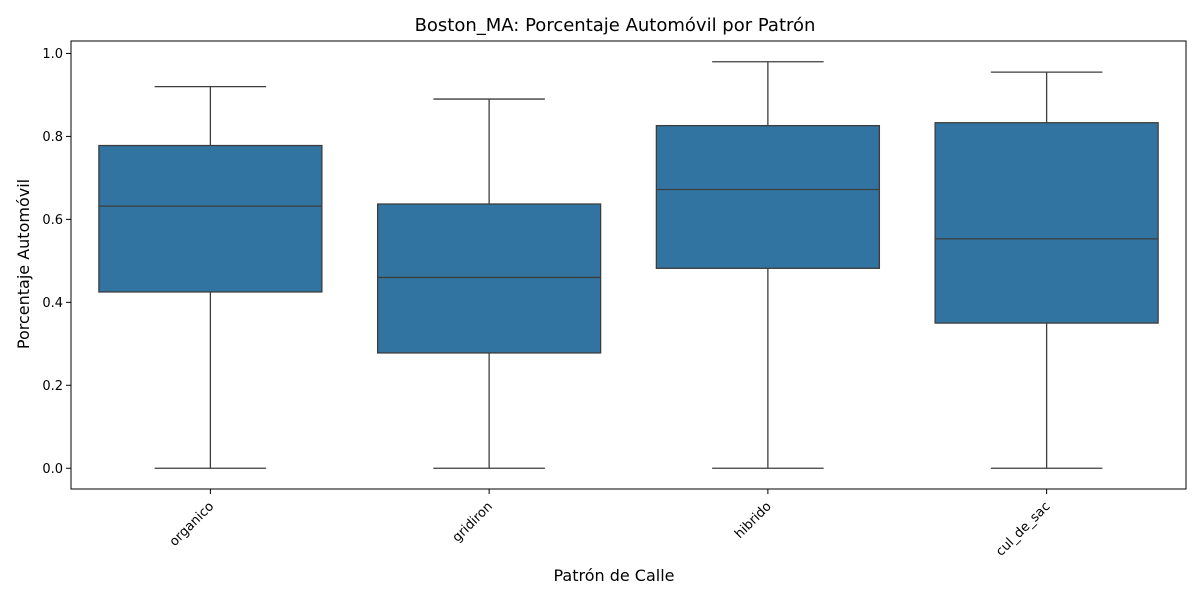 This screenshot has width=1200, height=600. What do you see at coordinates (753, 520) in the screenshot?
I see `x-tick-label-hibrido: hibrido` at bounding box center [753, 520].